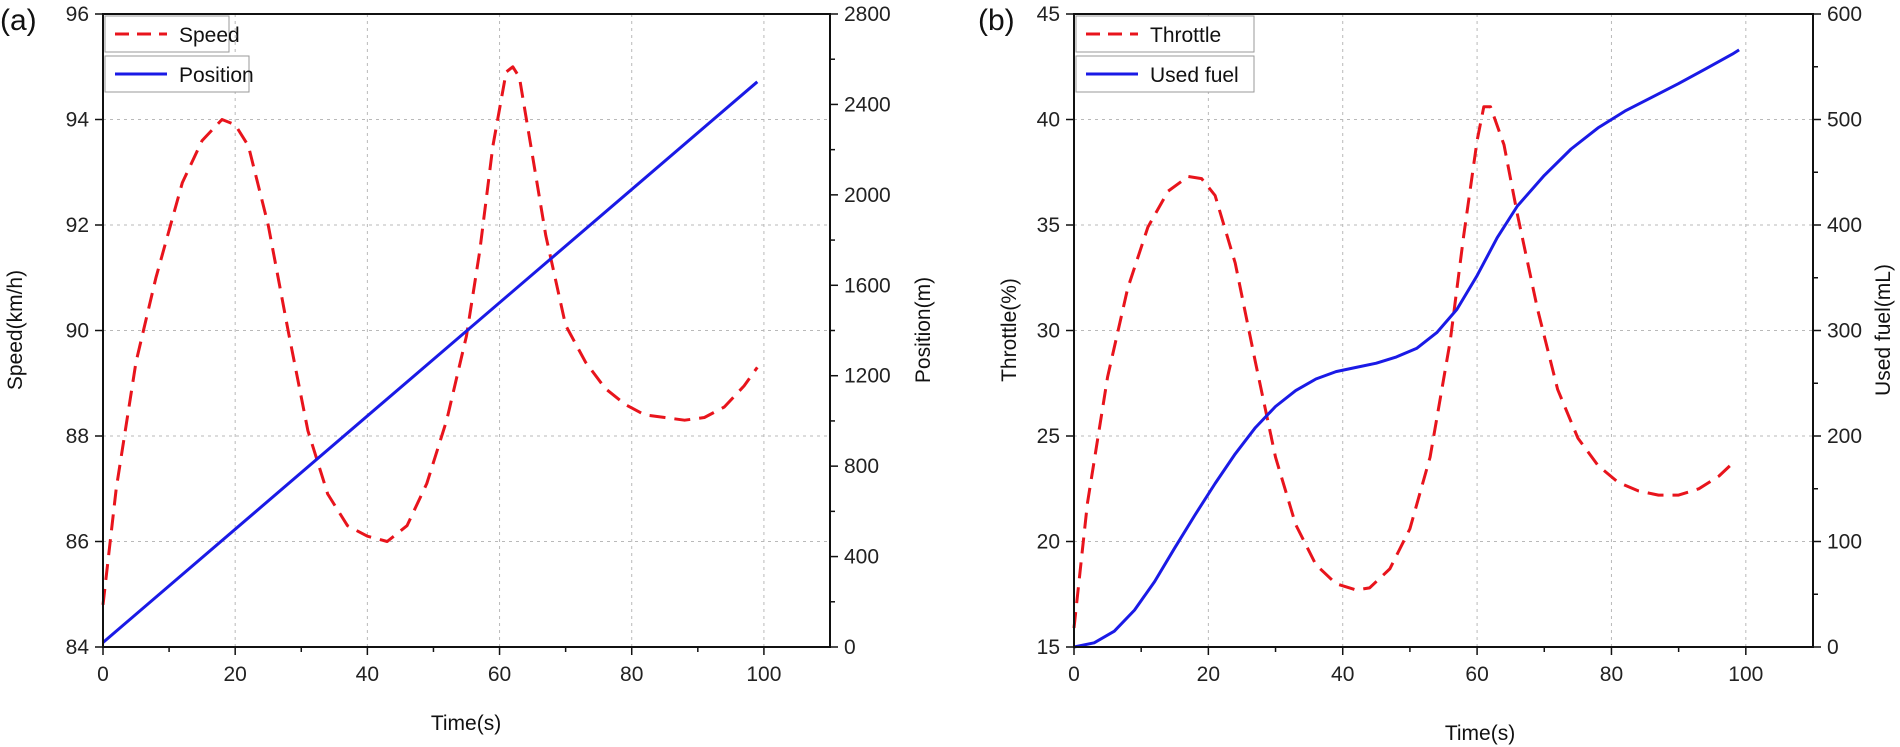 The width and height of the screenshot is (1900, 747). Describe the element at coordinates (1048, 225) in the screenshot. I see `panel-b-yl-tick-label-4: 35` at that location.